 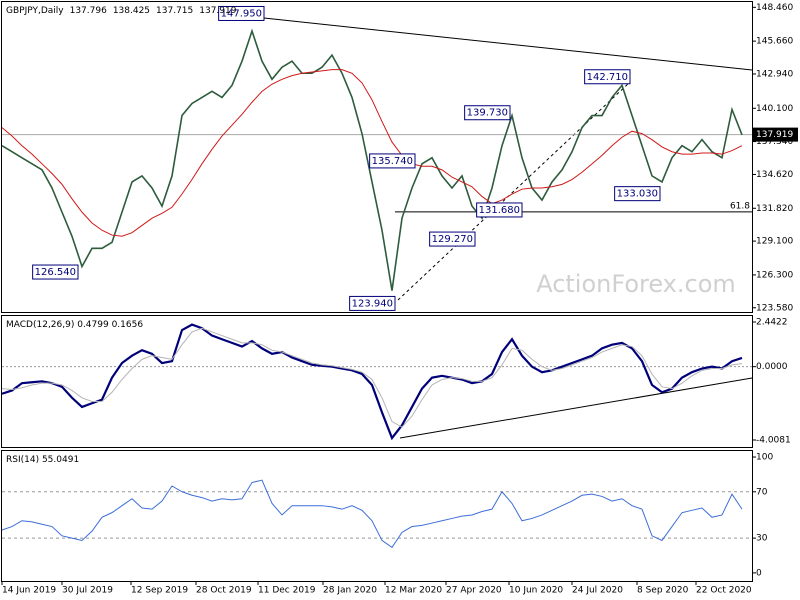 What do you see at coordinates (159, 591) in the screenshot?
I see `x-tick-label: 12 Sep 2019` at bounding box center [159, 591].